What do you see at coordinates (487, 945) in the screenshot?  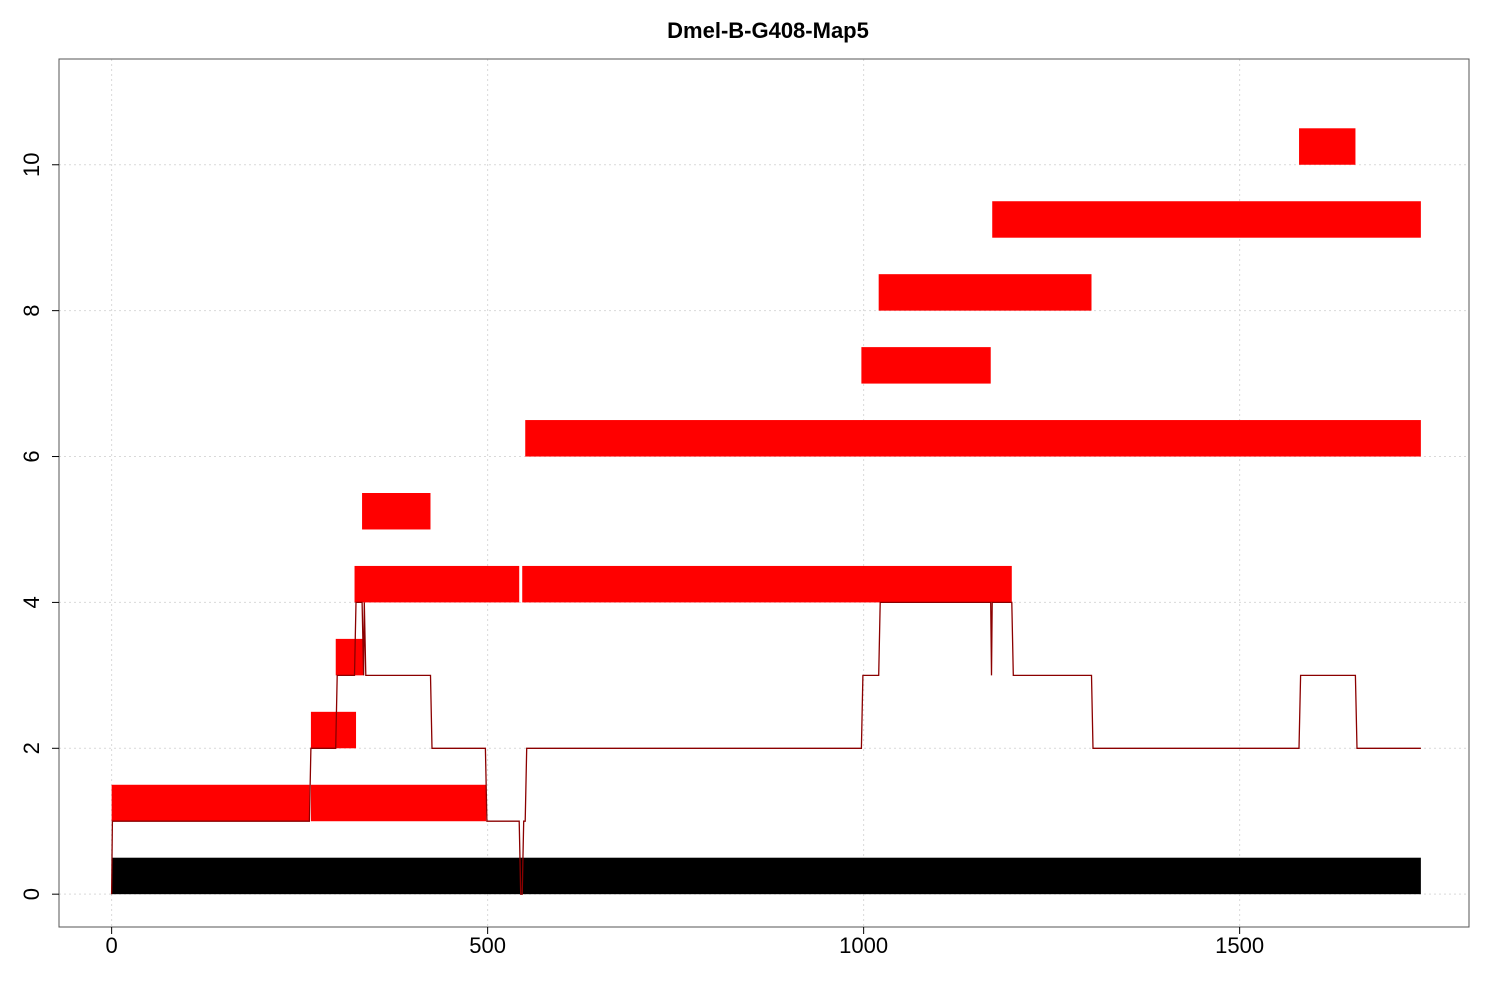 I see `x-tick-label: 500` at bounding box center [487, 945].